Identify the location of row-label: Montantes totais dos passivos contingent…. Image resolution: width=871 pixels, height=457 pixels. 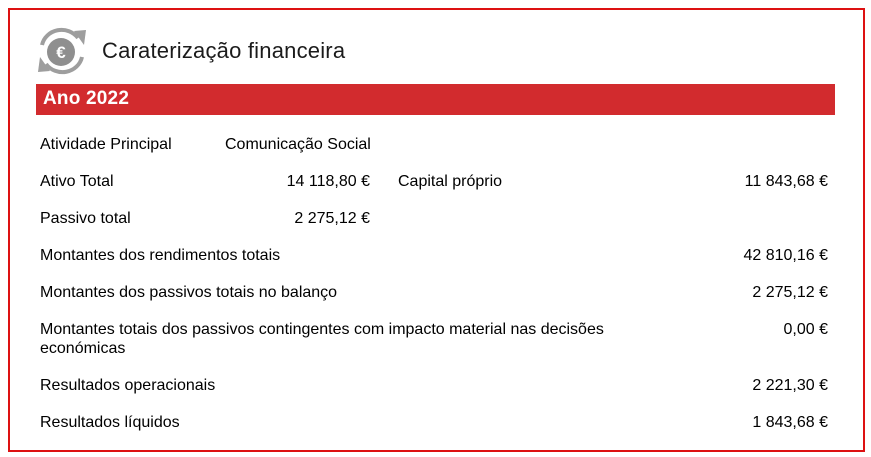
(322, 339).